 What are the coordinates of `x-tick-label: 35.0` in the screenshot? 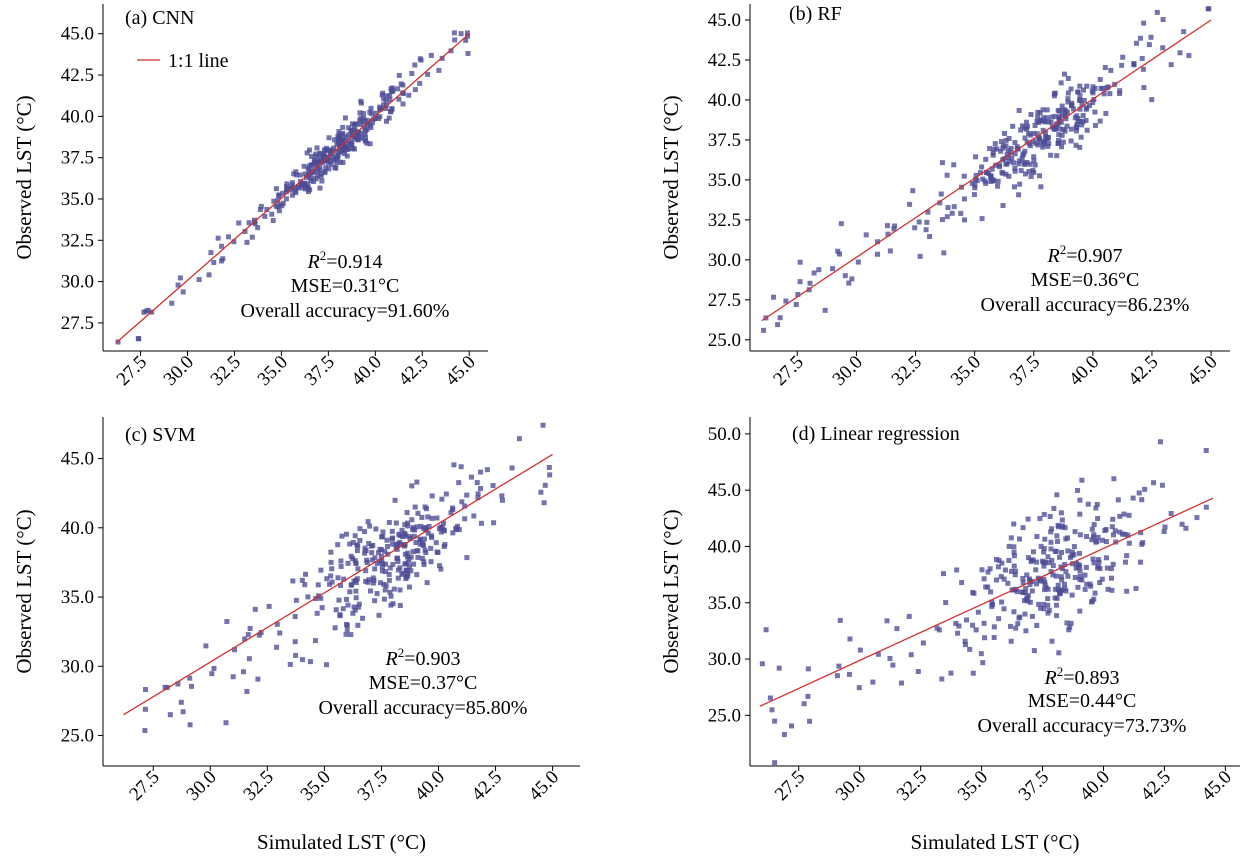 It's located at (966, 371).